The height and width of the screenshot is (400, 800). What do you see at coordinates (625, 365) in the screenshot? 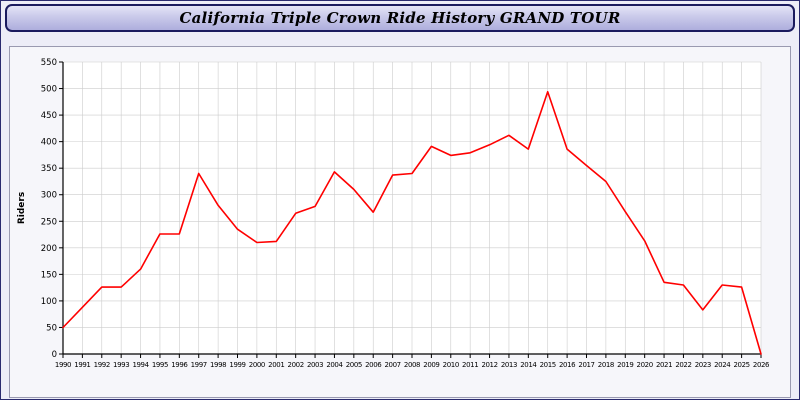
I see `x-tick-label: 2019` at bounding box center [625, 365].